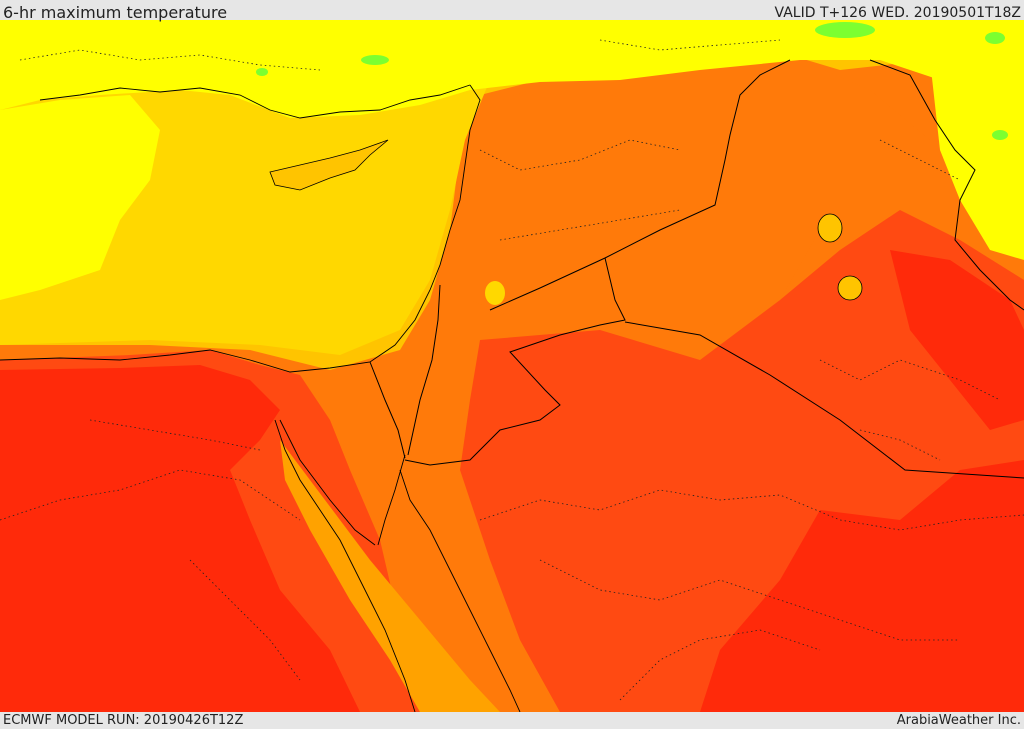 This screenshot has width=1024, height=729. Describe the element at coordinates (123, 720) in the screenshot. I see `model-run: ECMWF MODEL RUN: 20190426T12Z` at that location.